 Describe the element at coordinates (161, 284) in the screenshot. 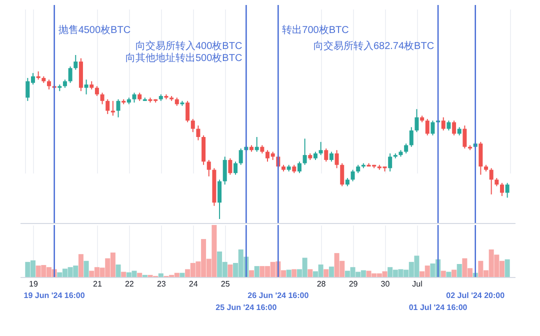

I see `x-tick-label: 23` at that location.